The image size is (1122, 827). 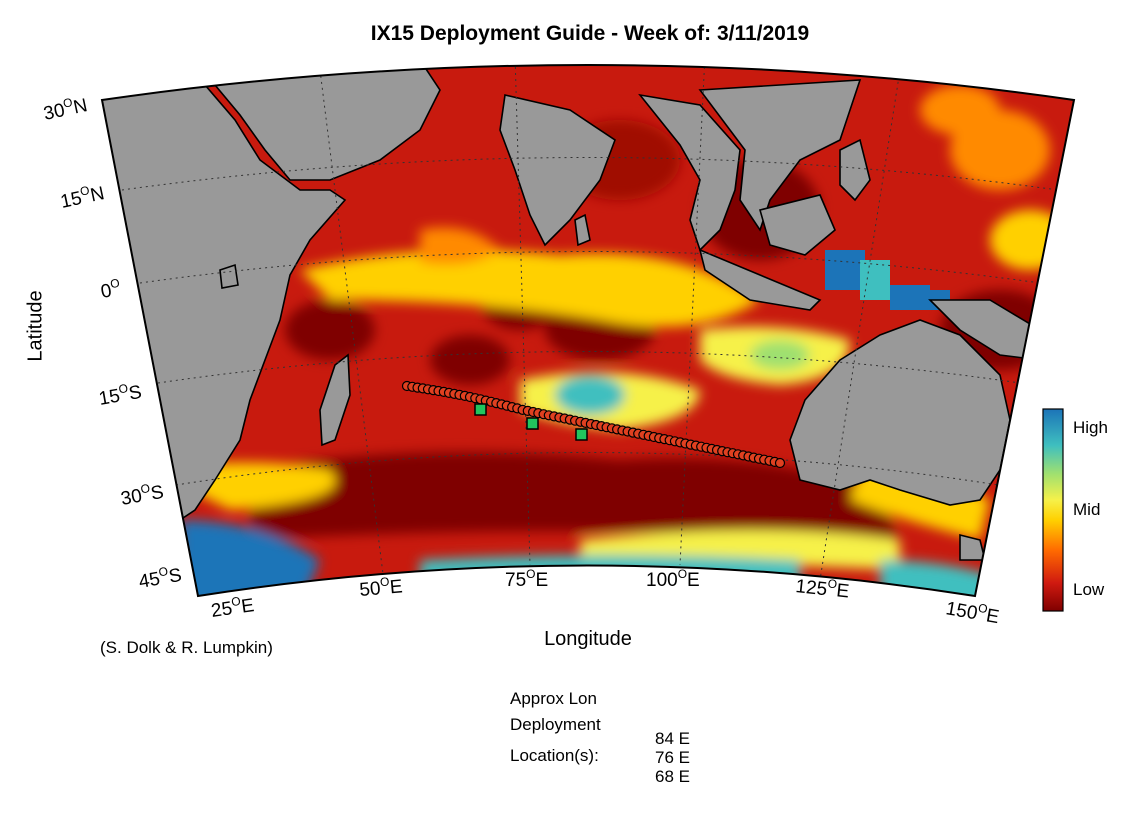 I want to click on colorbar-label-mid: Mid, so click(x=1087, y=509).